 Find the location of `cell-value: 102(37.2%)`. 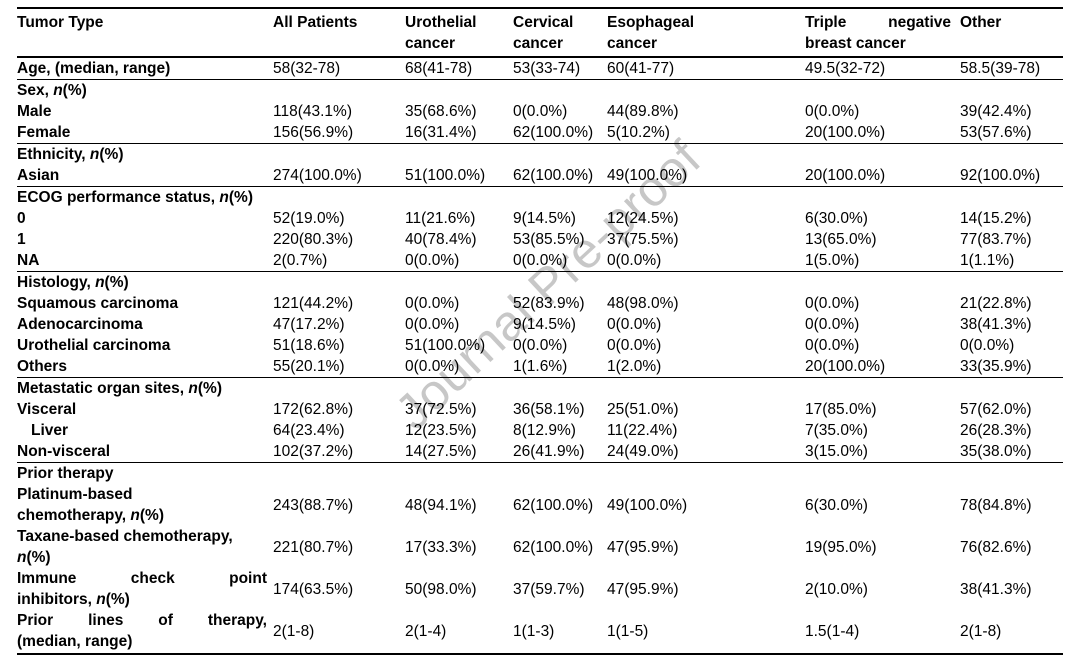

cell-value: 102(37.2%) is located at coordinates (339, 452).